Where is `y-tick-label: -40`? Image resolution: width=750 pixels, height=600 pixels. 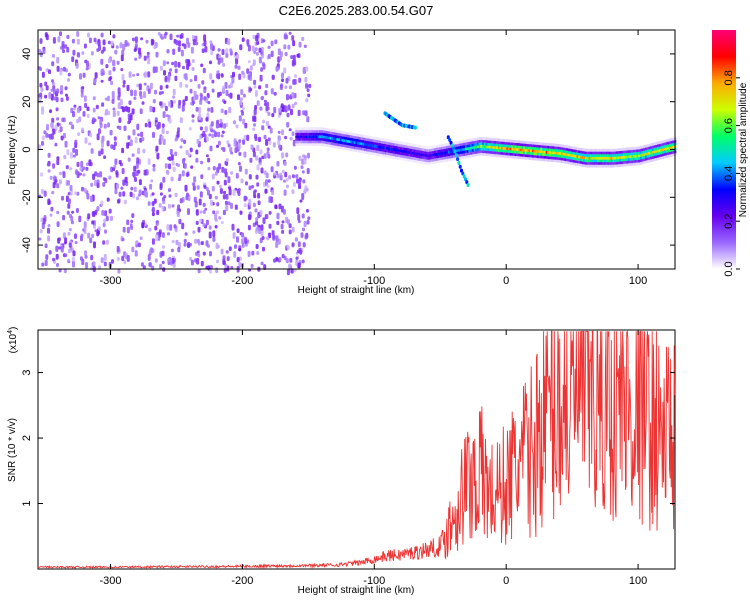
y-tick-label: -40 is located at coordinates (27, 245).